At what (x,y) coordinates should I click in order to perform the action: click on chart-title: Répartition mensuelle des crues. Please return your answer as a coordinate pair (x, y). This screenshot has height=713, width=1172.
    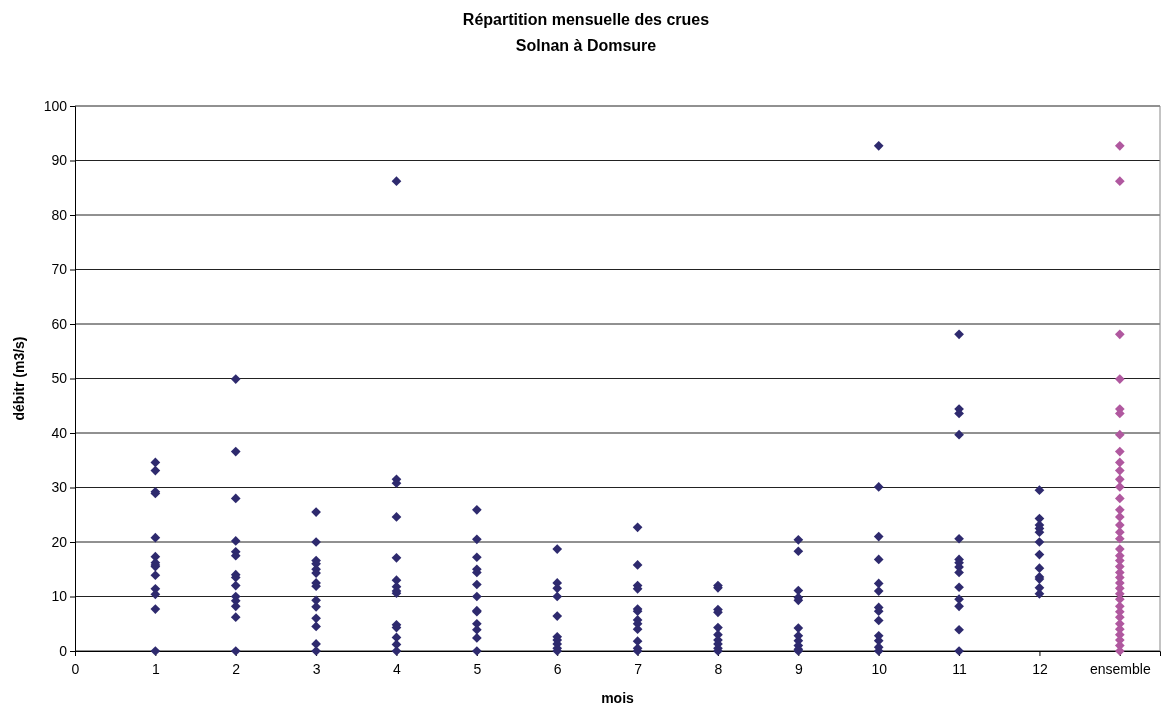
    Looking at the image, I should click on (586, 19).